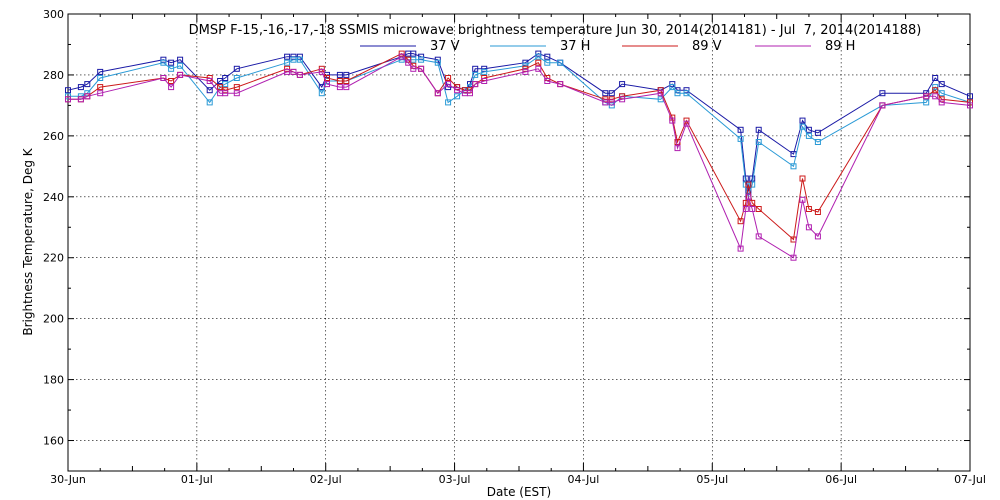  Describe the element at coordinates (53, 197) in the screenshot. I see `y-tick-label: 240` at that location.